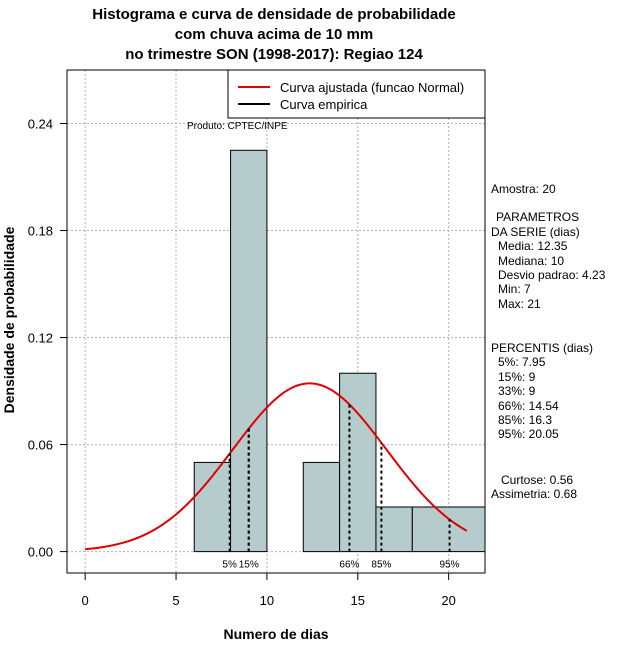 Image resolution: width=640 pixels, height=660 pixels. I want to click on chart-title-line-3: no trimestre SON (1998-2017): Regiao 124, so click(274, 54).